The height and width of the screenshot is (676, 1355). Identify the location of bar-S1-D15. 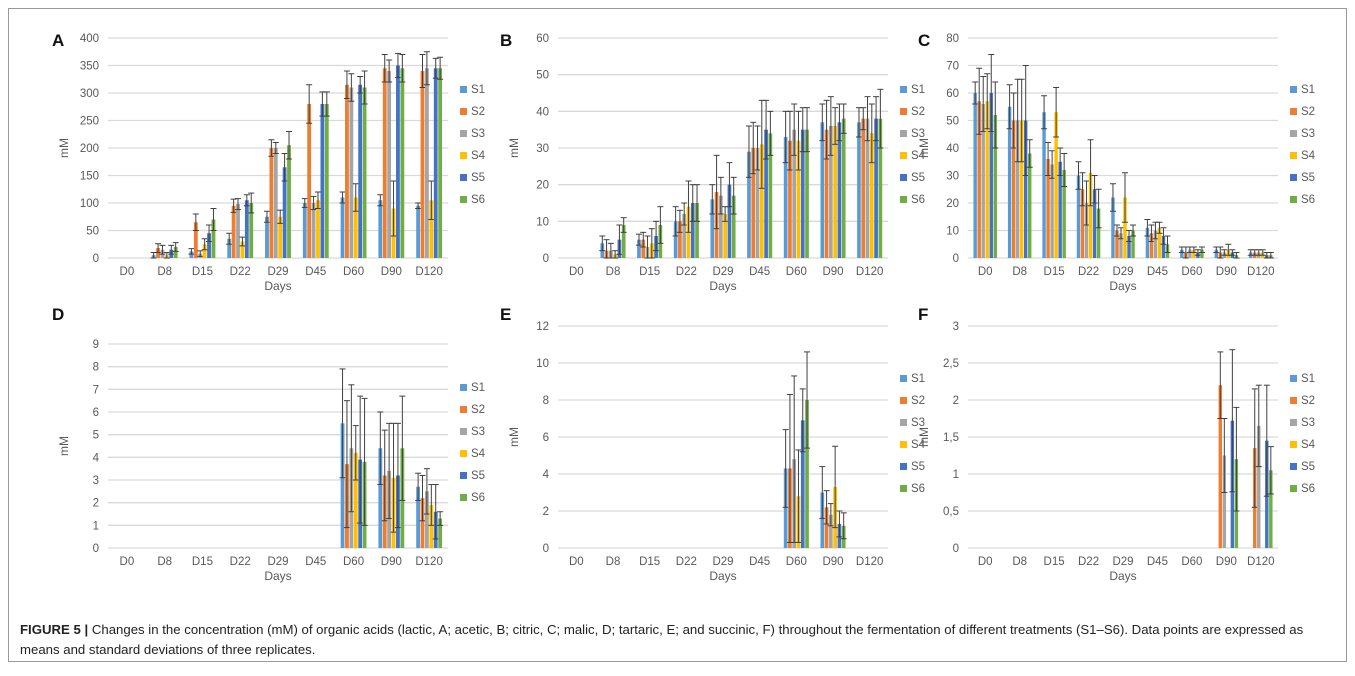
(639, 248).